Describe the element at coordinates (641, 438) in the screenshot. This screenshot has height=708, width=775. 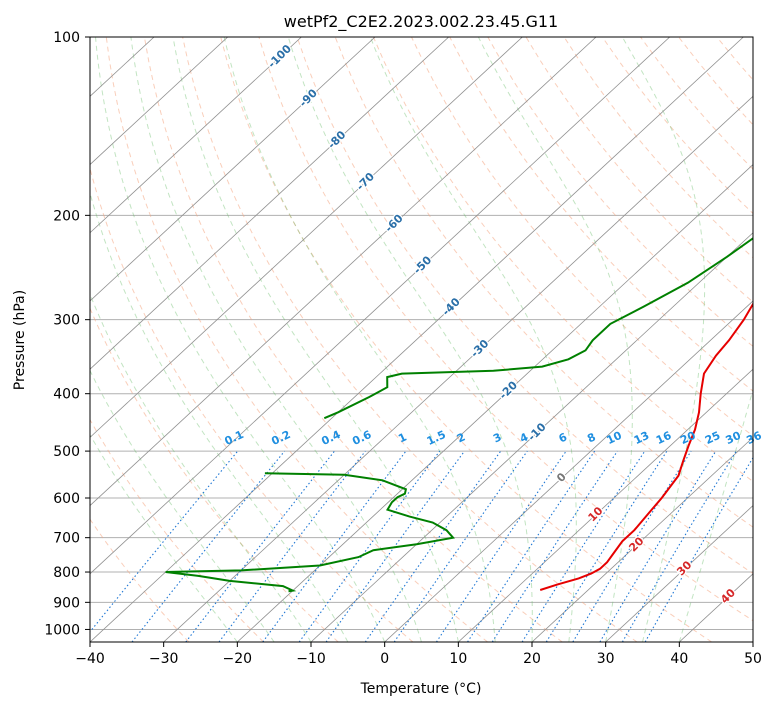
I see `mixing-ratio-label: 13` at that location.